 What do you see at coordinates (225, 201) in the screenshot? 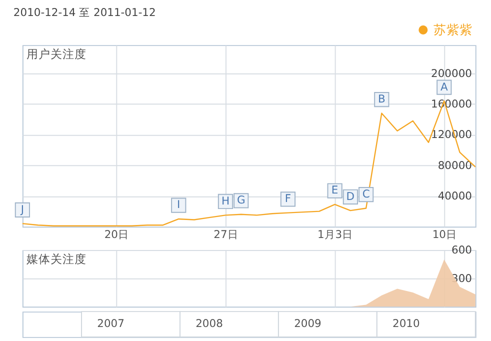
I see `annotation: H` at bounding box center [225, 201].